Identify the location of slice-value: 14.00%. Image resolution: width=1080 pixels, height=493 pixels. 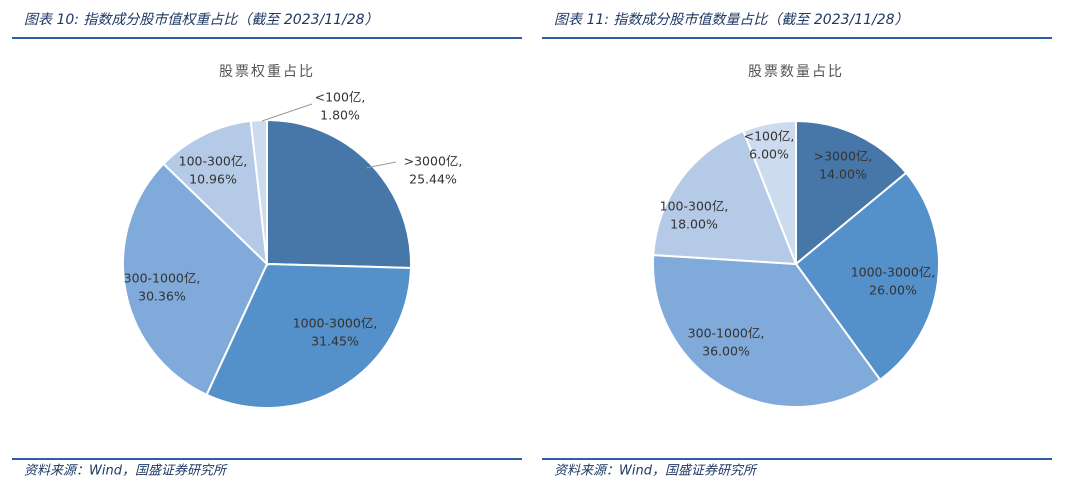
(843, 174).